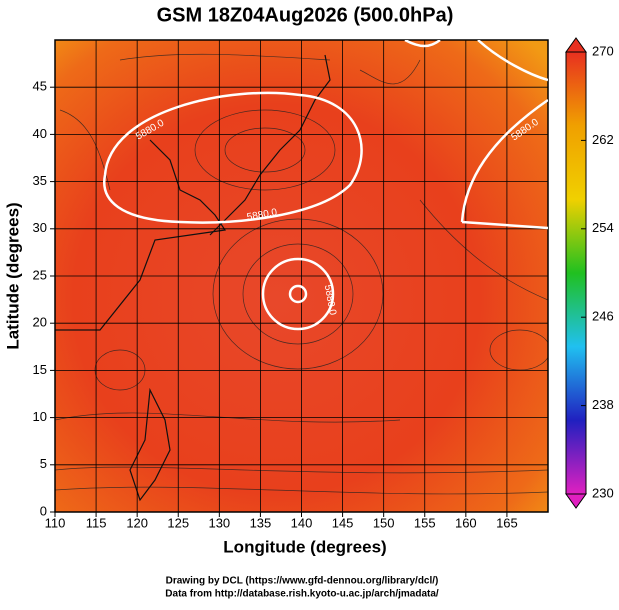  What do you see at coordinates (137, 522) in the screenshot?
I see `x-tick-label: 120` at bounding box center [137, 522].